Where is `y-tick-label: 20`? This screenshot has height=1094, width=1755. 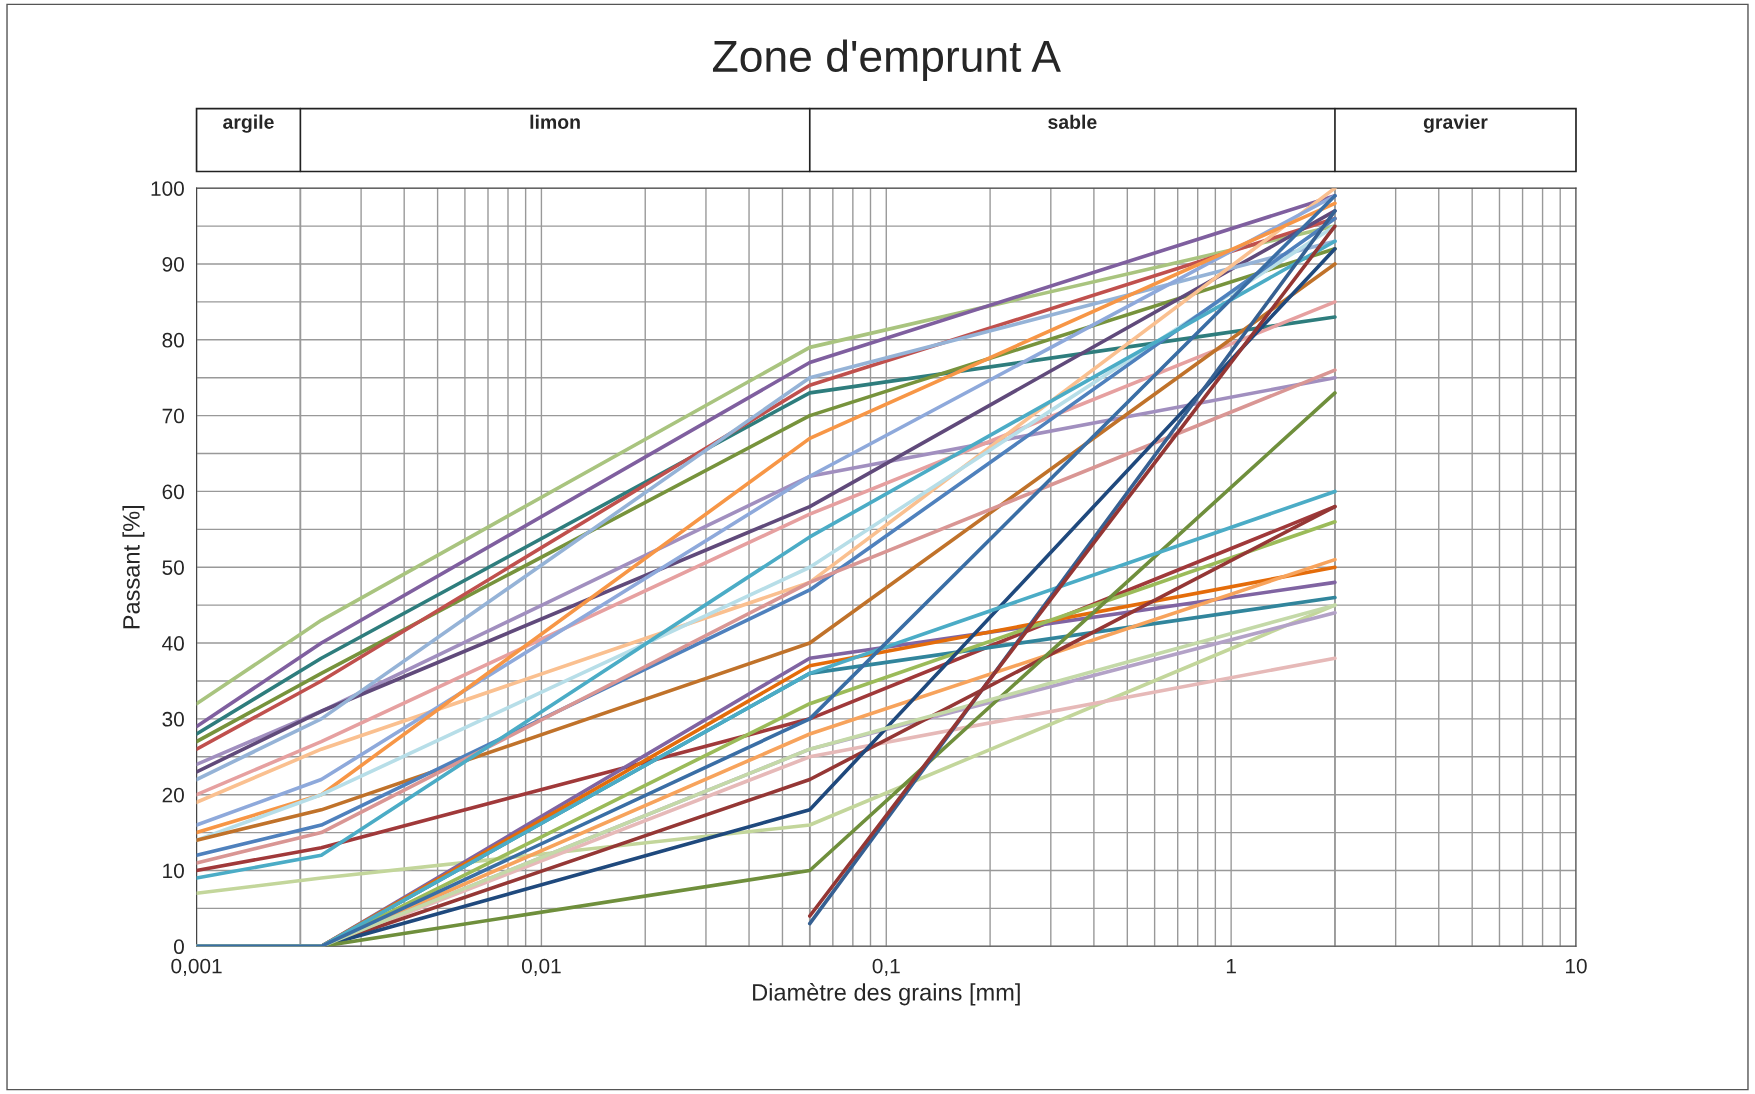
y-tick-label: 20 is located at coordinates (173, 795).